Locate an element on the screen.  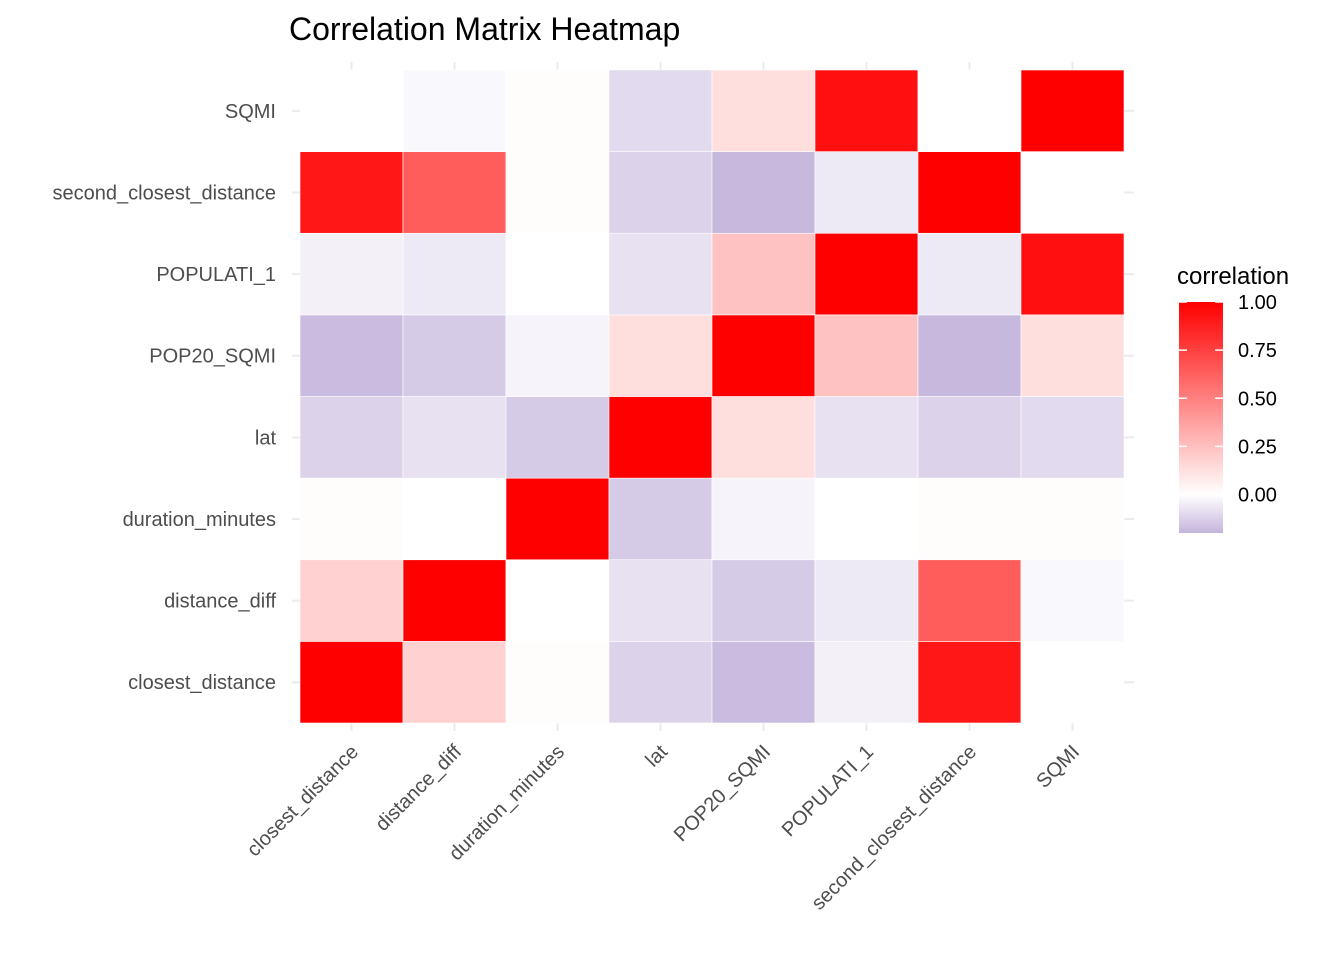
y-tick-label: closest_distance is located at coordinates (202, 683).